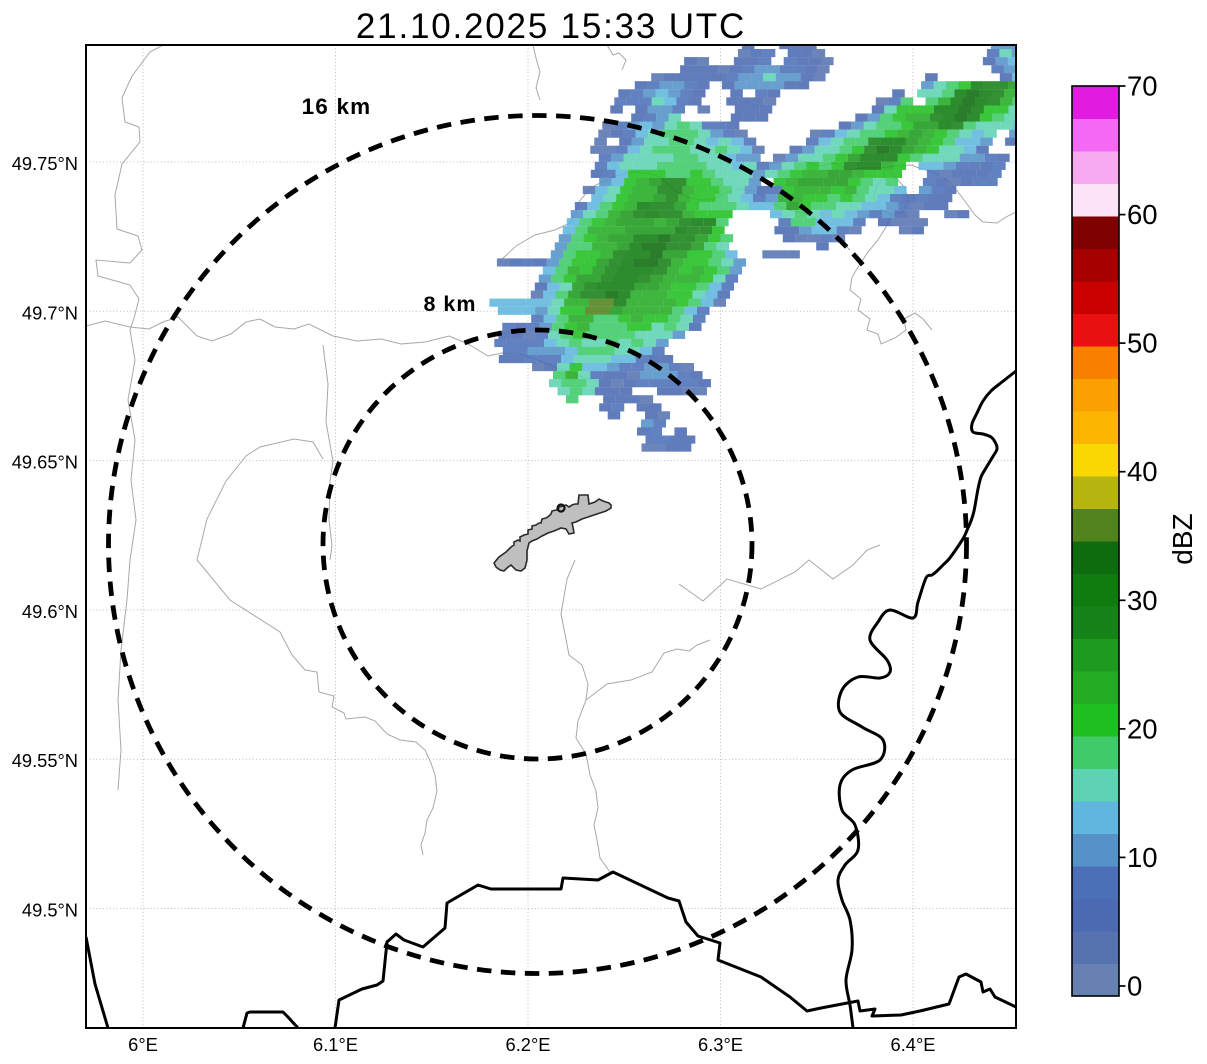 This screenshot has height=1064, width=1207. I want to click on svg-text: 6.1°E, so click(335, 1044).